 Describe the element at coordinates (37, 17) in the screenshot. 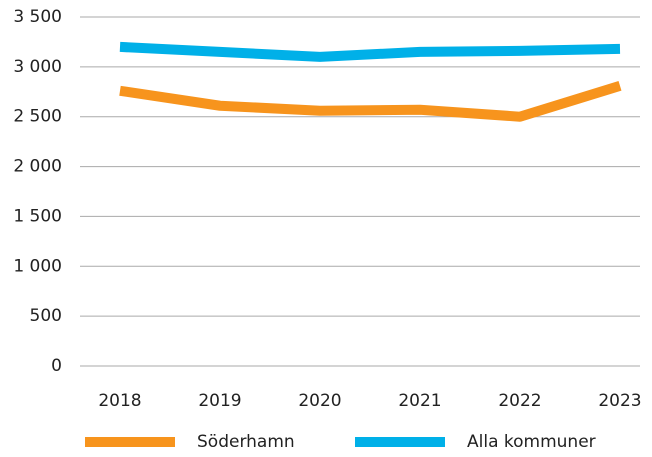

I see `y-tick-label: 3 500` at that location.